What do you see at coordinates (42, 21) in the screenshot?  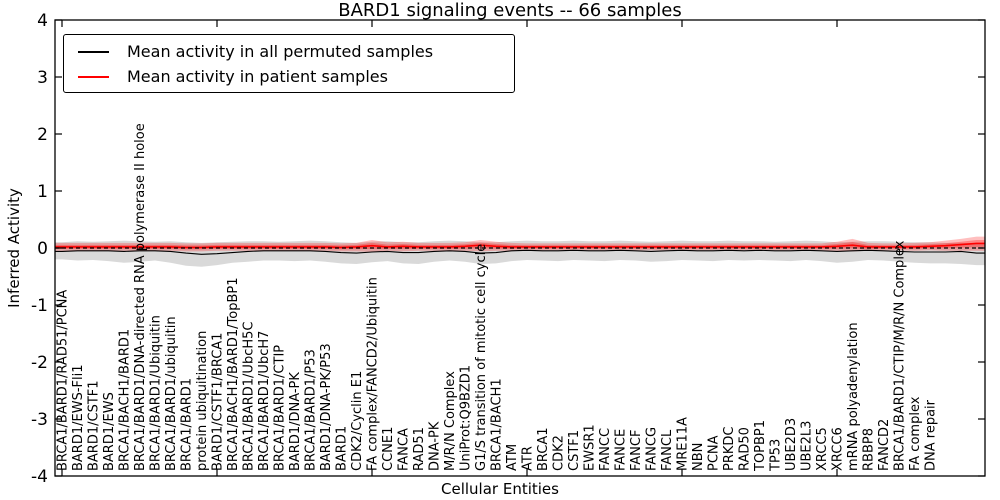 I see `y-tick-label: 4` at bounding box center [42, 21].